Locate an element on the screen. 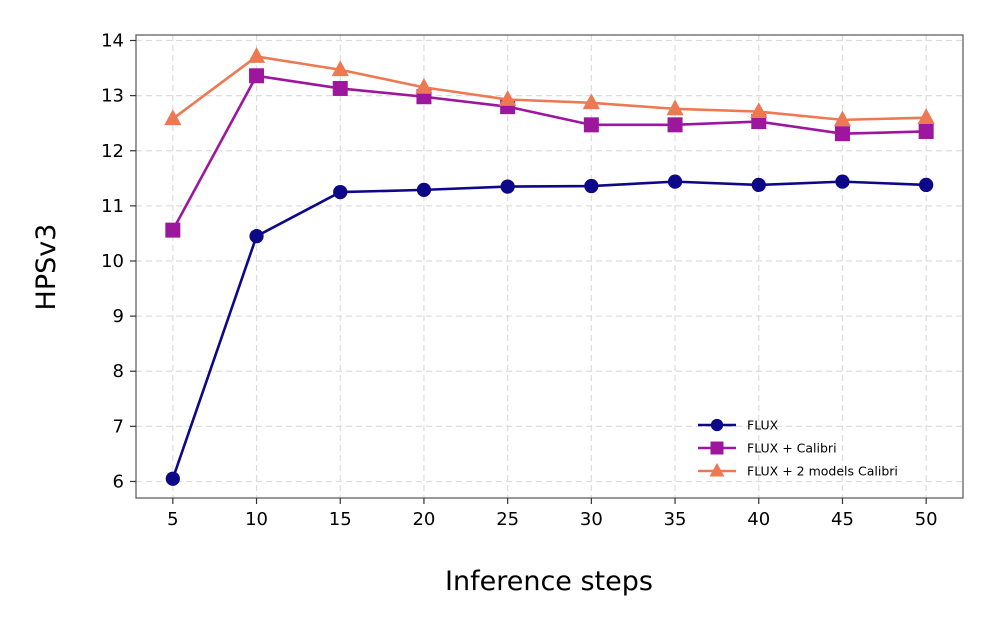 This screenshot has width=993, height=633. legend-item: FLUX + 2 models Calibri is located at coordinates (798, 470).